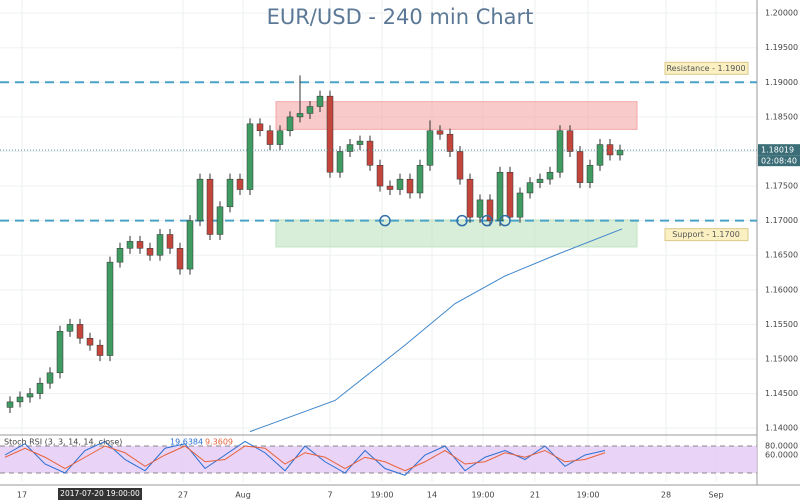  I want to click on level-label: Support - 1.1700, so click(706, 234).